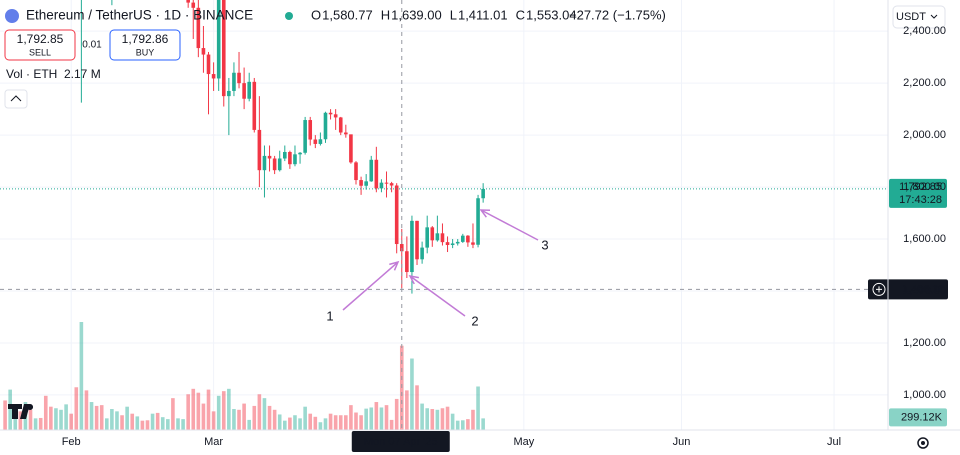 Image resolution: width=960 pixels, height=455 pixels. What do you see at coordinates (385, 14) in the screenshot?
I see `ohlc-key: H` at bounding box center [385, 14].